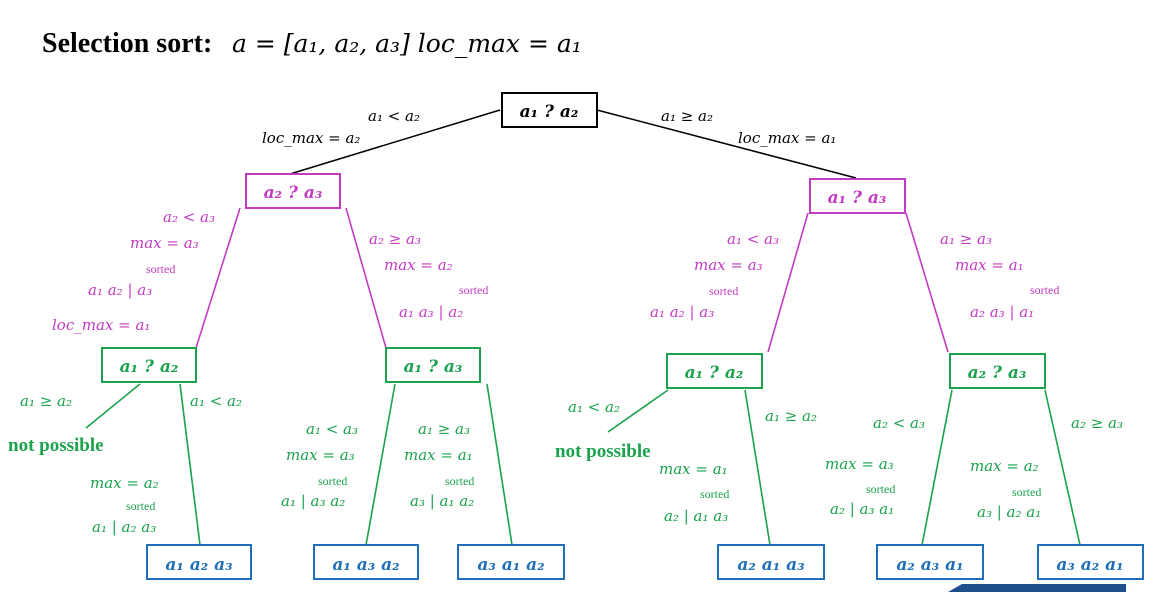 This screenshot has width=1158, height=592. I want to click on not-possible-left: not possible, so click(56, 445).